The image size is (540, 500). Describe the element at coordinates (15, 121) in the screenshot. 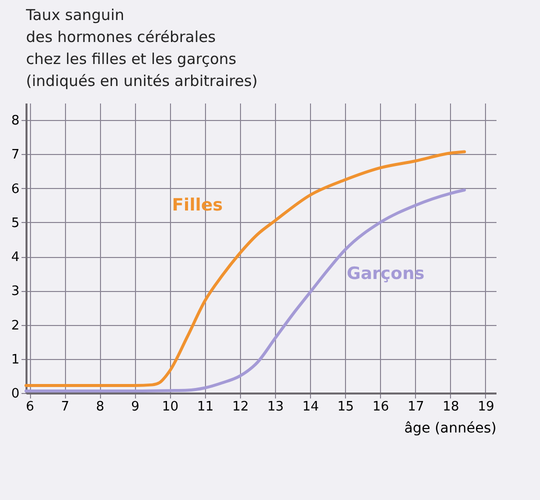

I see `y-tick-label: 8` at that location.